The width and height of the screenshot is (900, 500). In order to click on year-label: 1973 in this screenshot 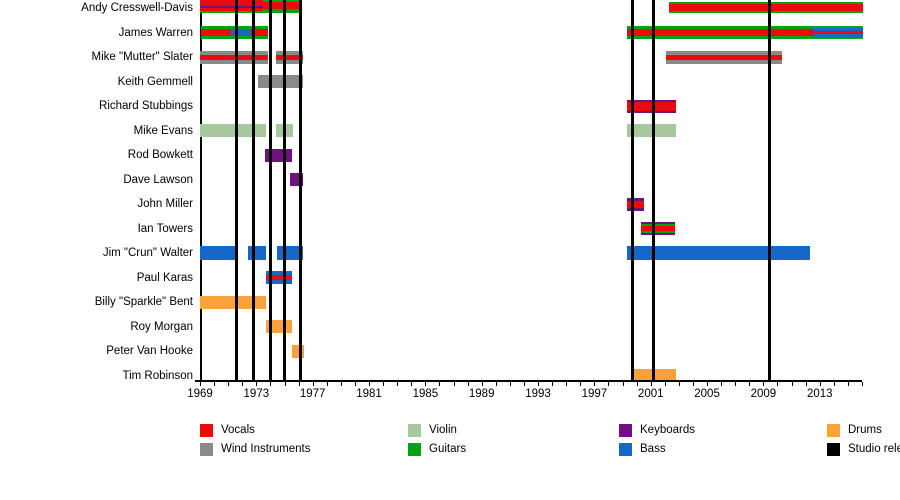, I will do `click(256, 394)`.